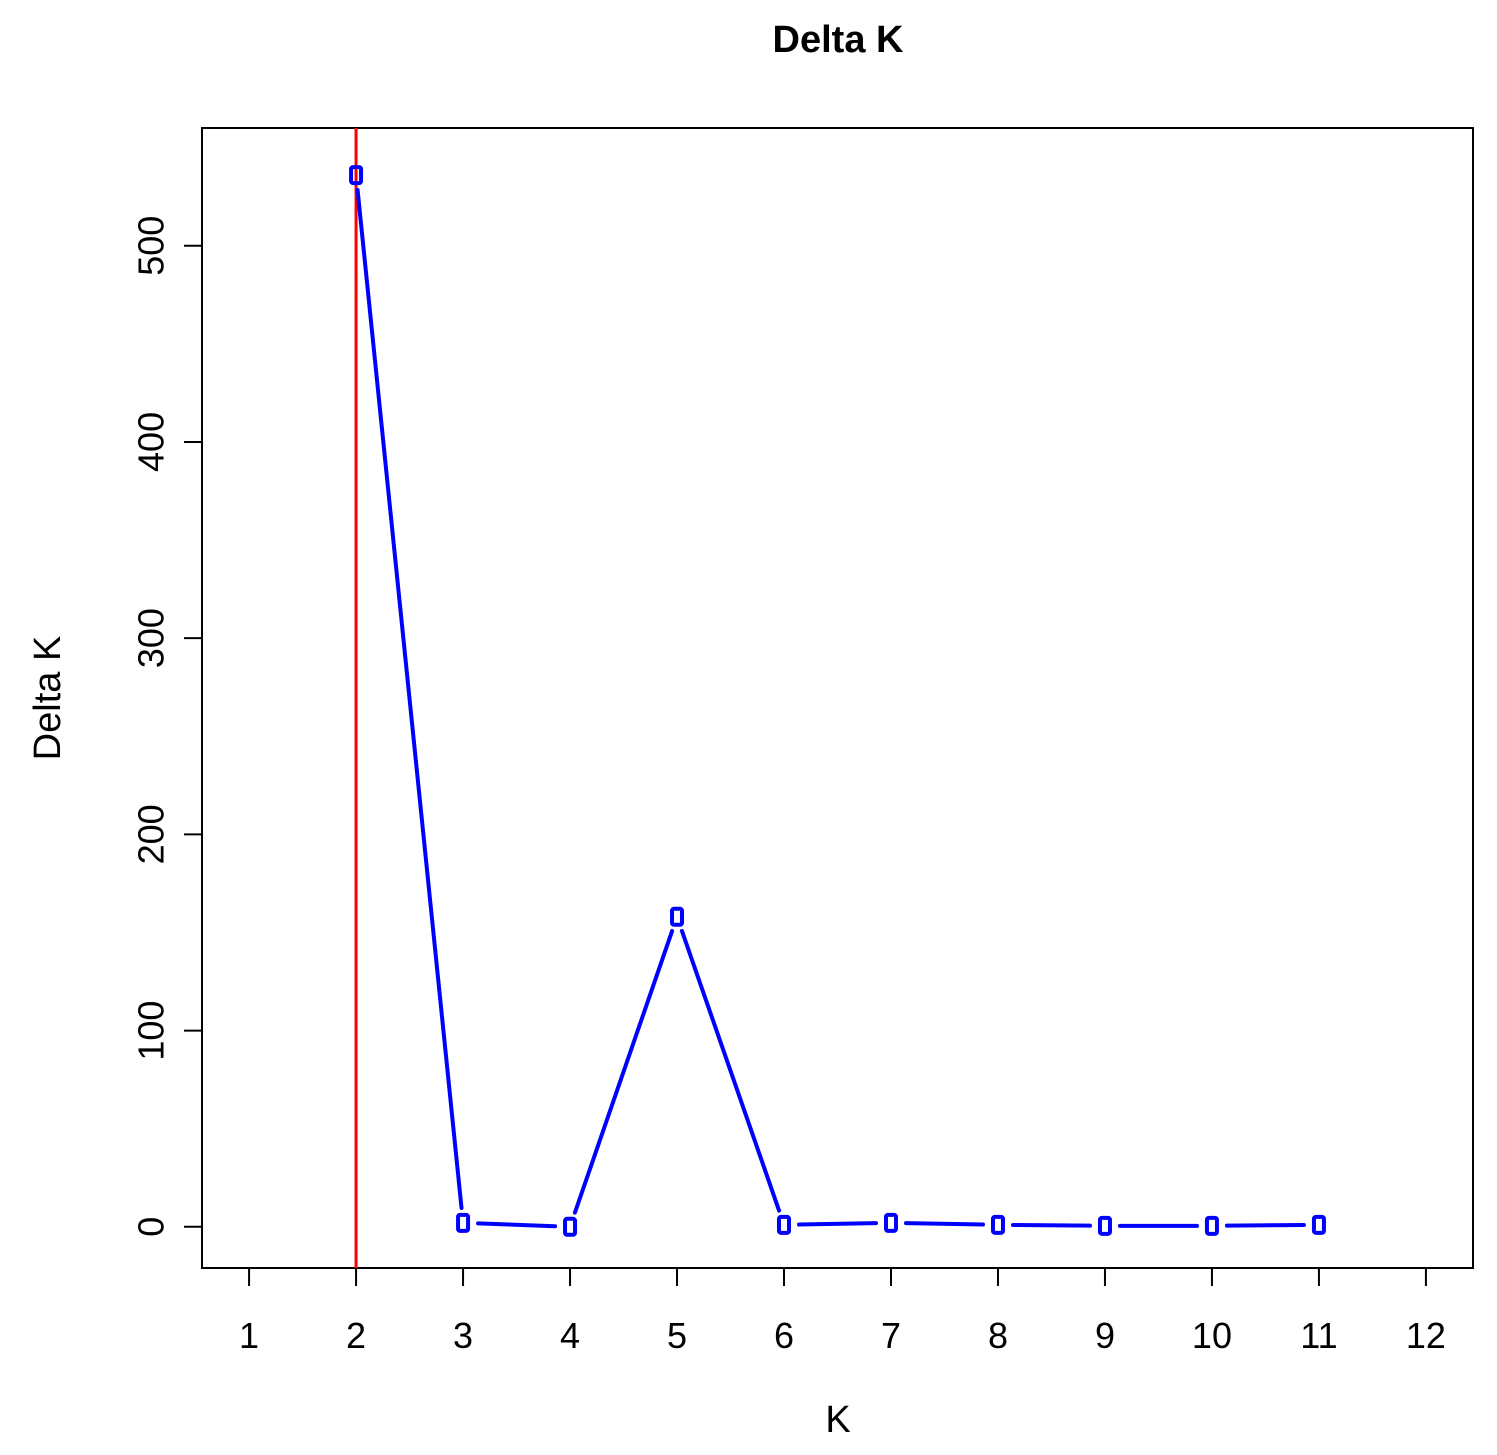 The height and width of the screenshot is (1455, 1497). What do you see at coordinates (838, 40) in the screenshot?
I see `chart-title: Delta K` at bounding box center [838, 40].